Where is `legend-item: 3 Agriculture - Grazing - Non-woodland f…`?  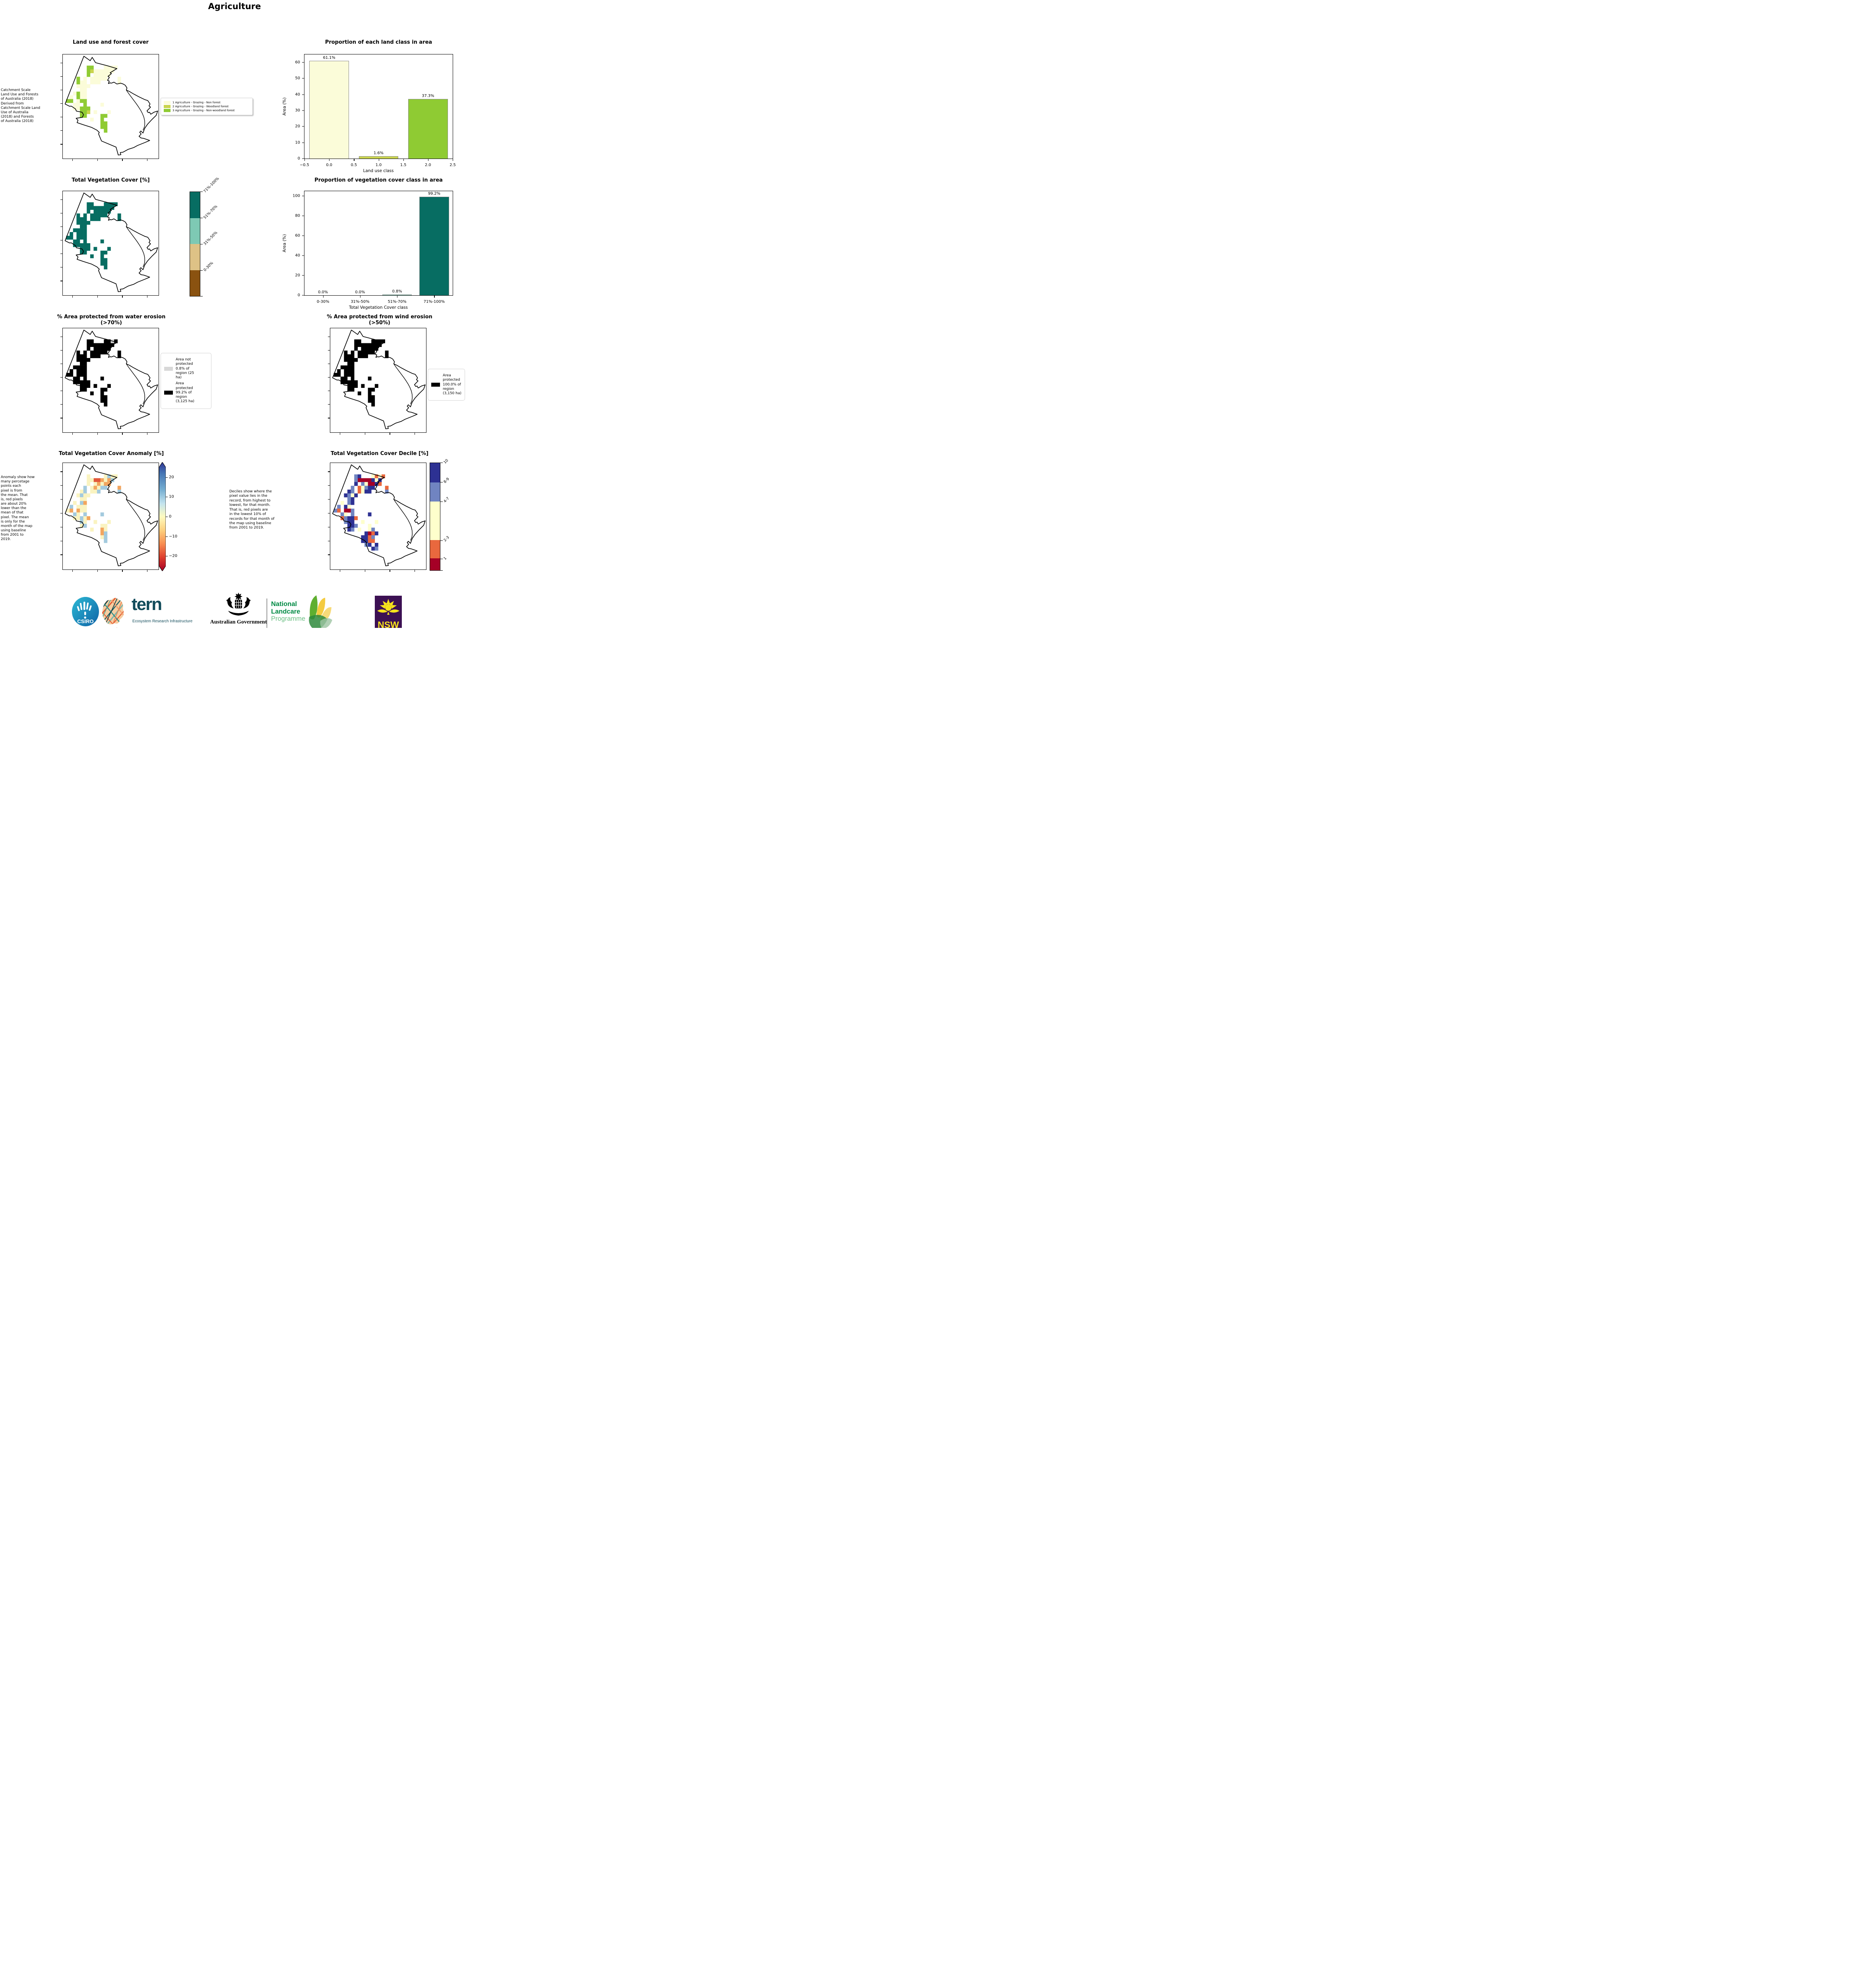
legend-item: 3 Agriculture - Grazing - Non-woodland f… is located at coordinates (207, 111).